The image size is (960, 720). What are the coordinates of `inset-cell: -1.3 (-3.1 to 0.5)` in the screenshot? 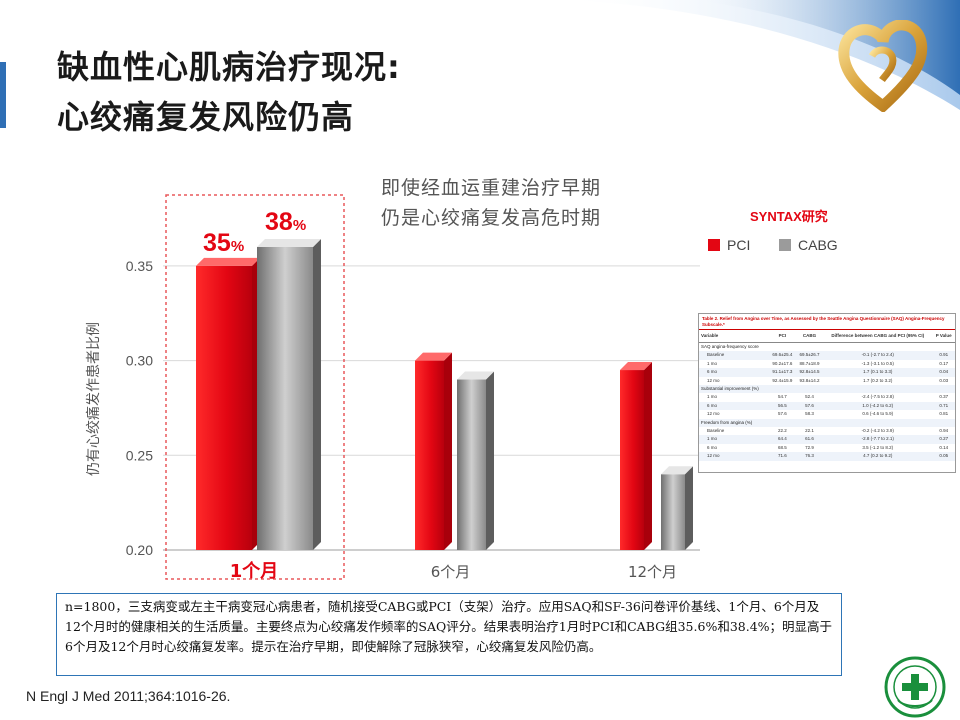 It's located at (877, 363).